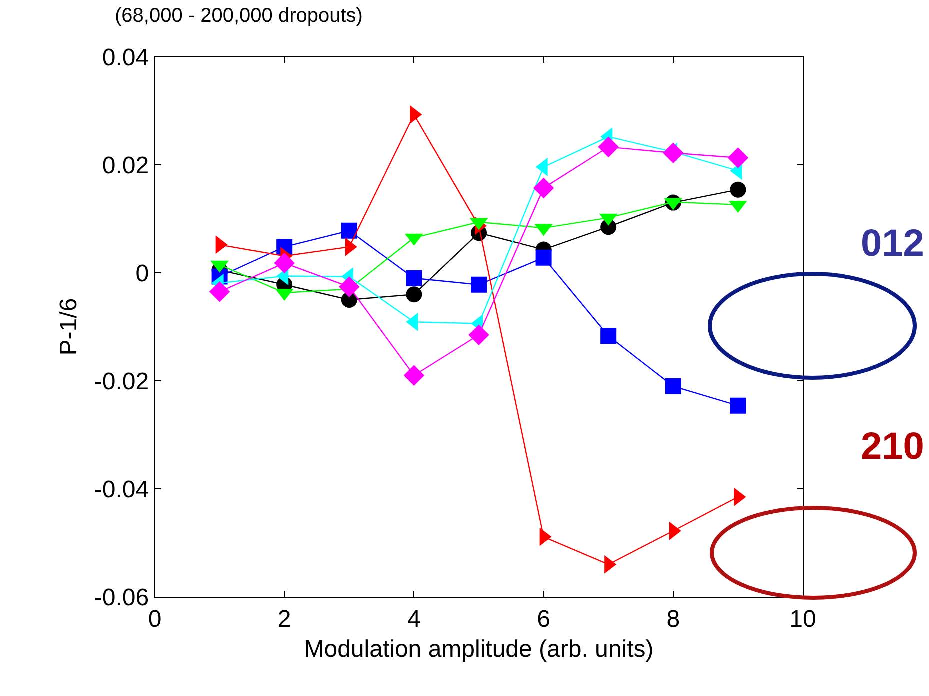 The width and height of the screenshot is (929, 696). Describe the element at coordinates (673, 619) in the screenshot. I see `x-tick-label: 8` at that location.